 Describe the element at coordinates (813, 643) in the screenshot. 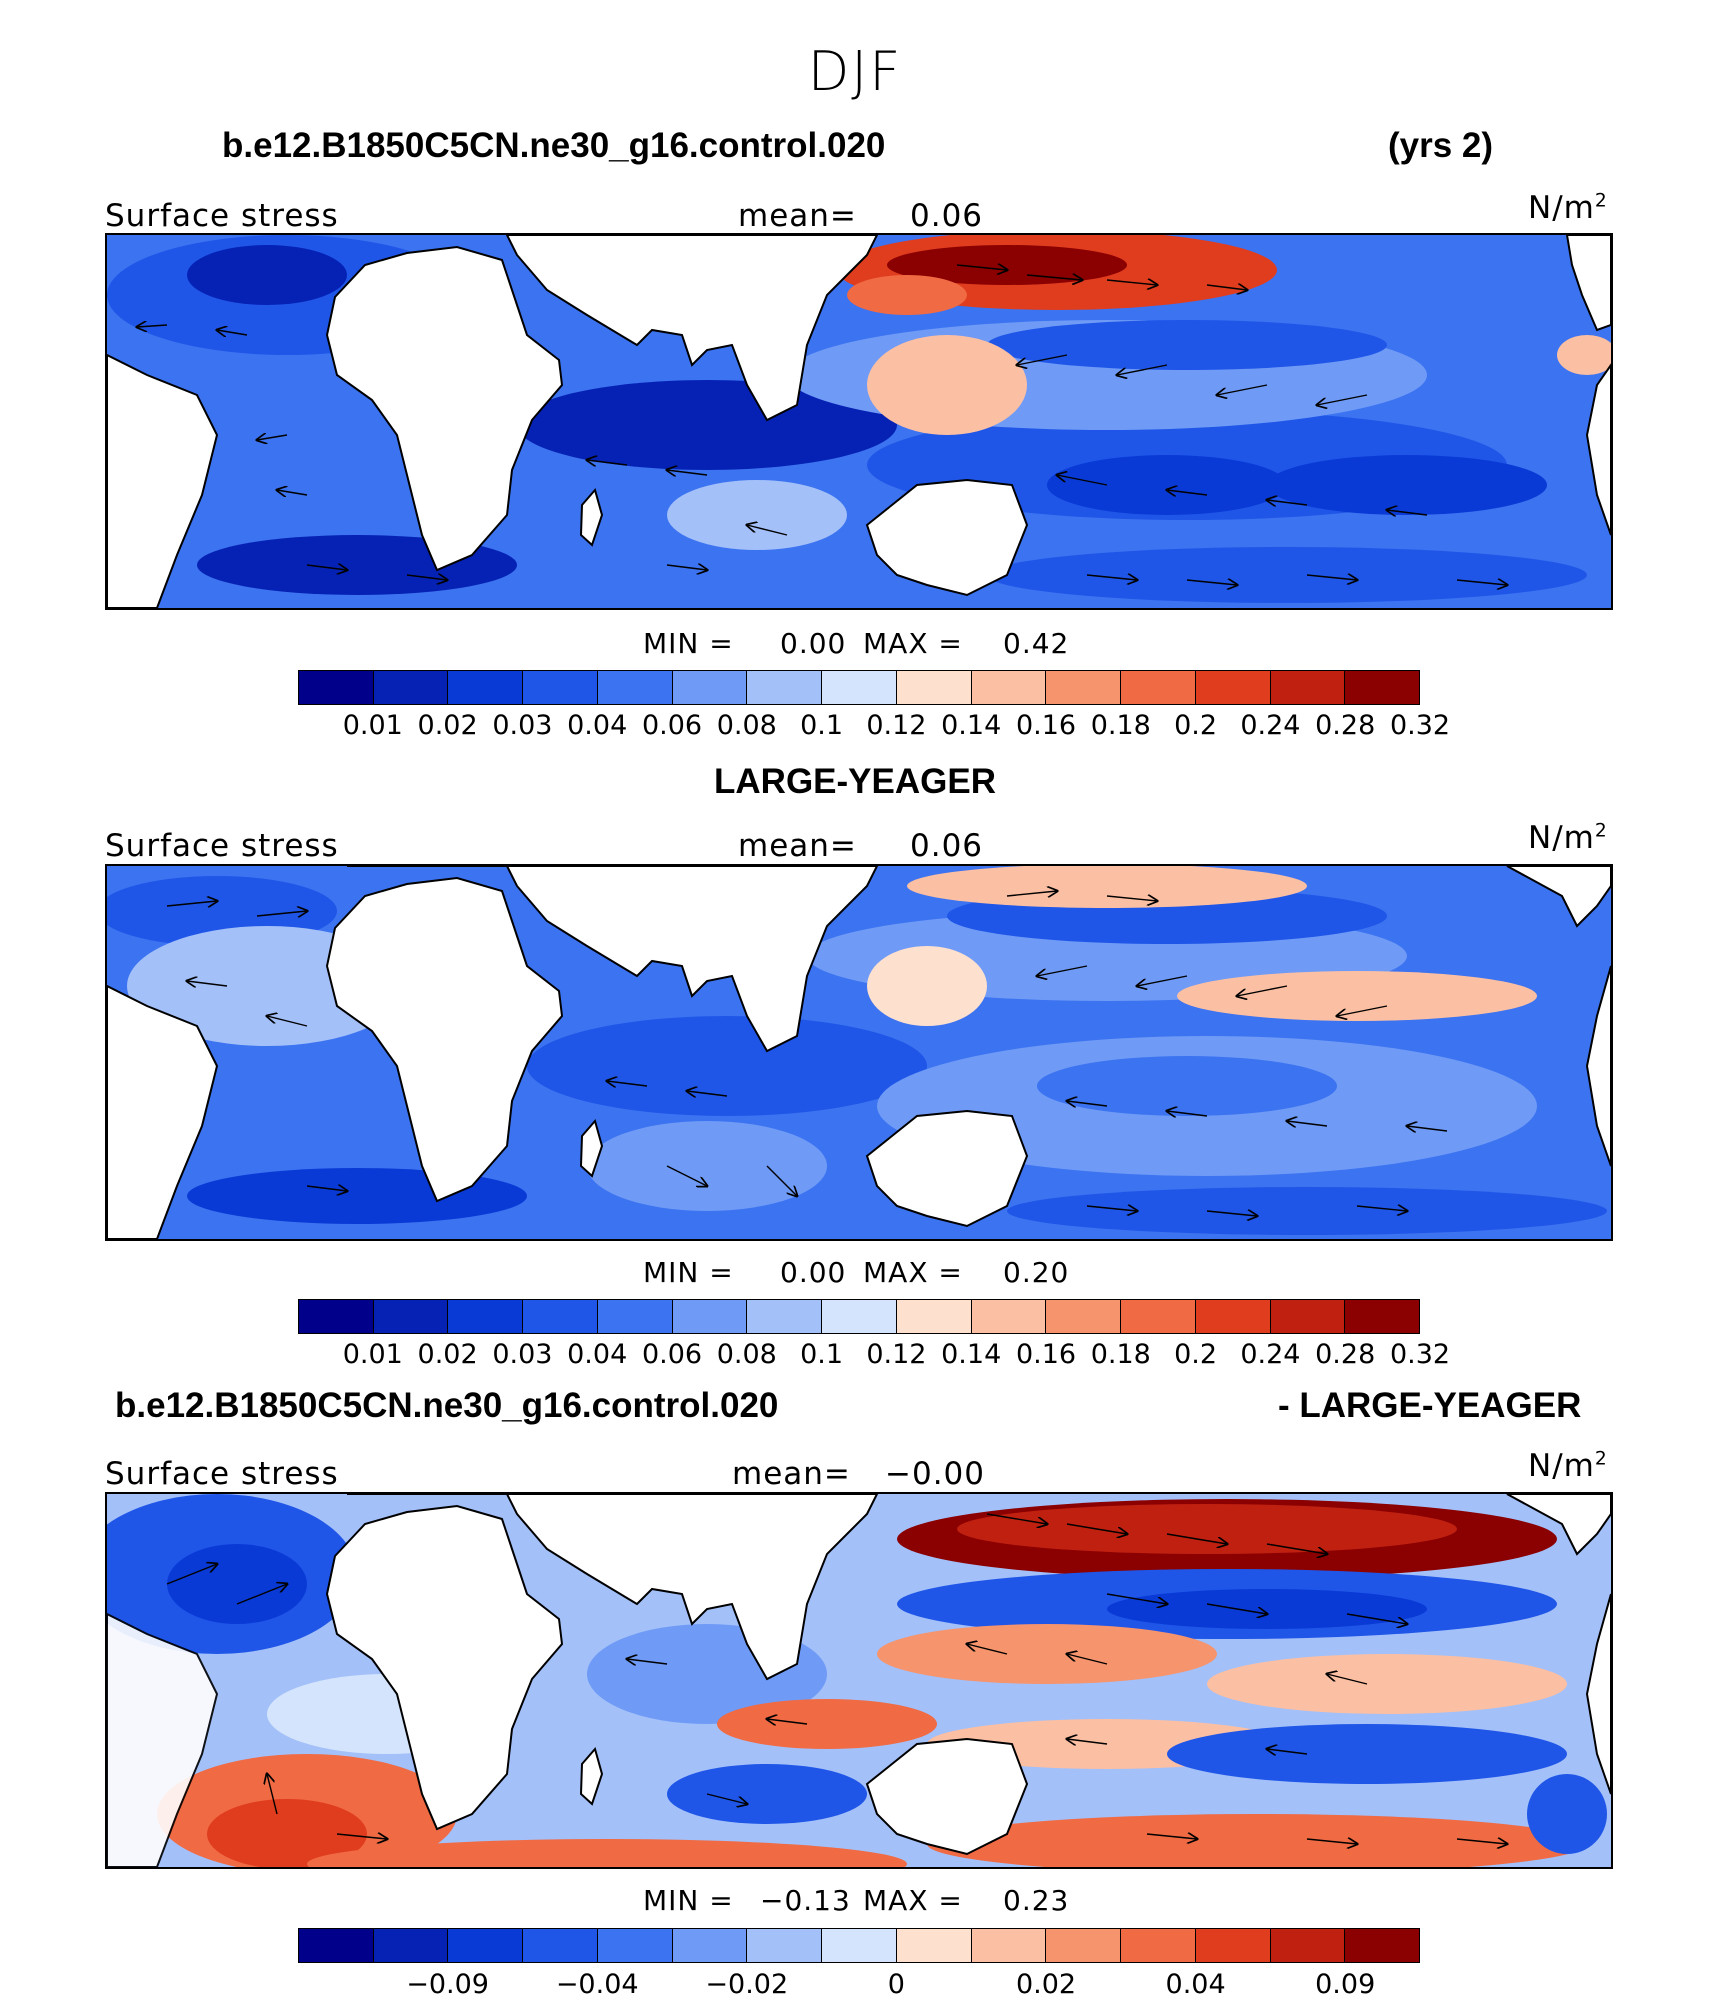

I see `panel1-min-value: 0.00` at that location.